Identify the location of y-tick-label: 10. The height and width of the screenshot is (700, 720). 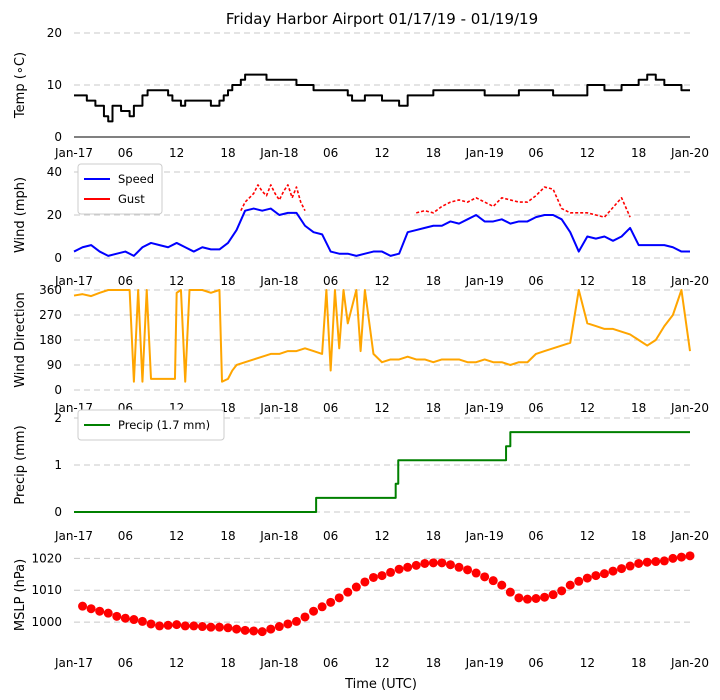
(54, 85).